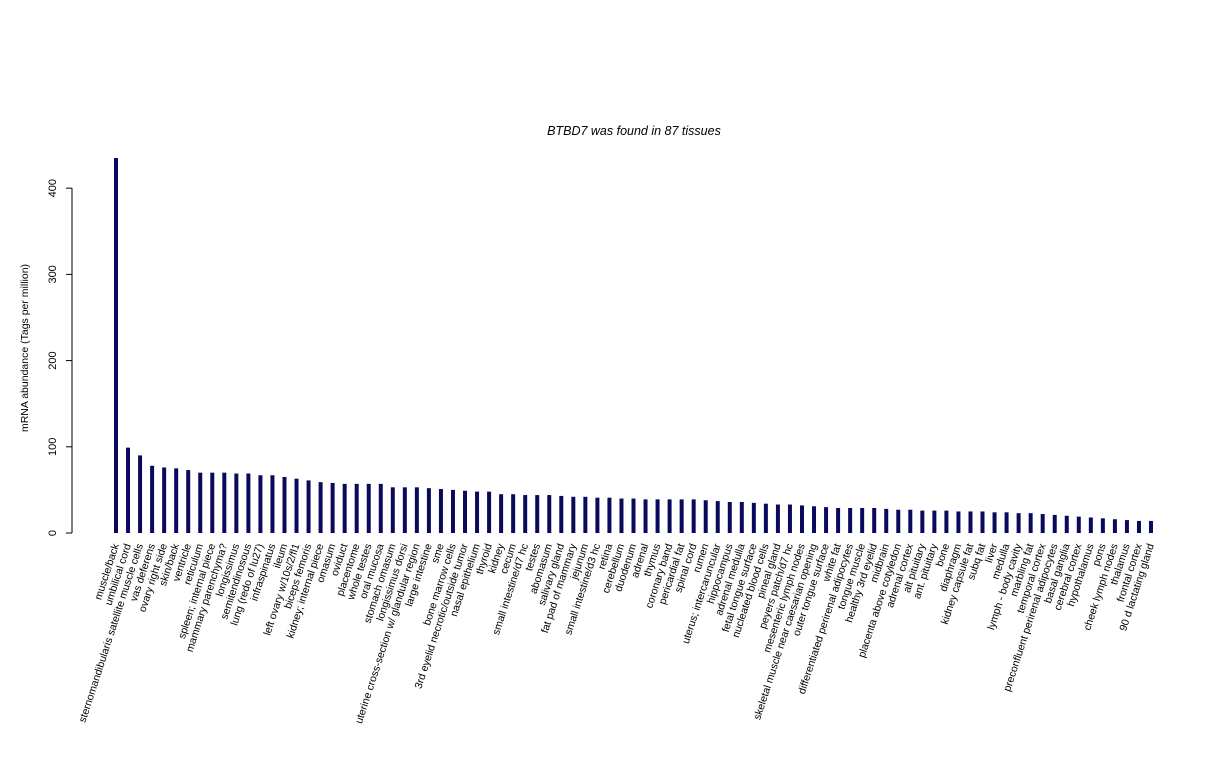  What do you see at coordinates (53, 188) in the screenshot?
I see `y-tick-label: 400` at bounding box center [53, 188].